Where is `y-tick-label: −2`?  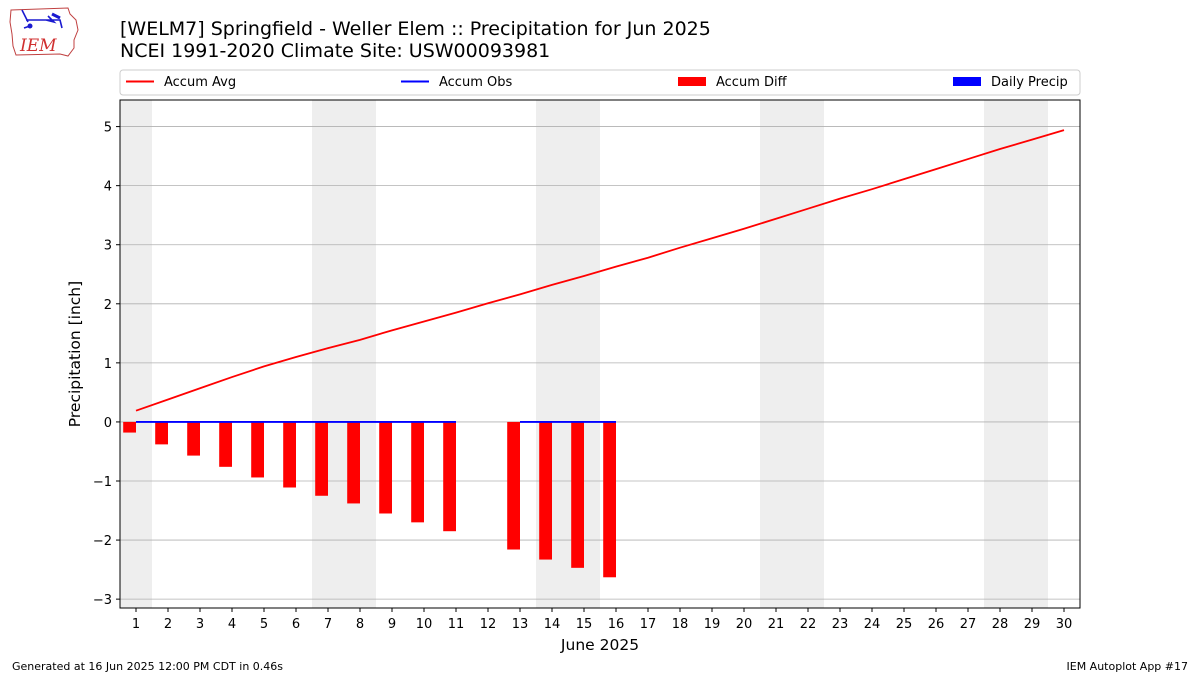 y-tick-label: −2 is located at coordinates (102, 541).